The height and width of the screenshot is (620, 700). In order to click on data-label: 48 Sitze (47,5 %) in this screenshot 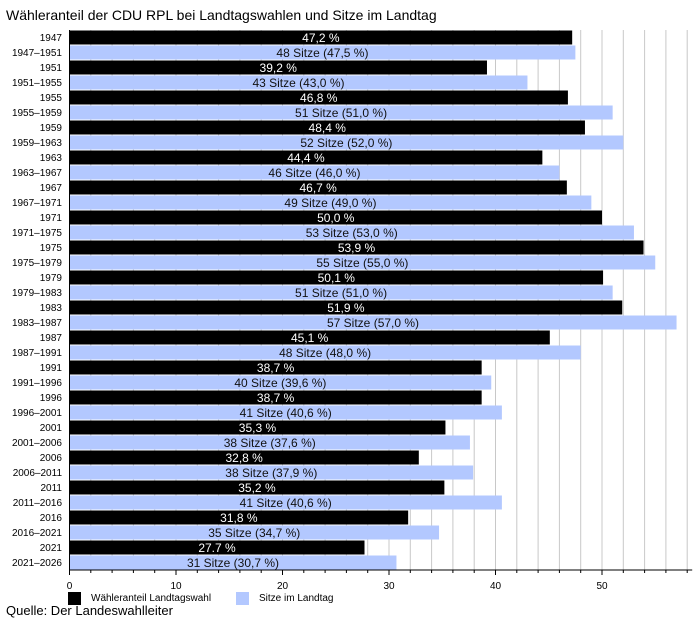, I will do `click(322, 53)`.